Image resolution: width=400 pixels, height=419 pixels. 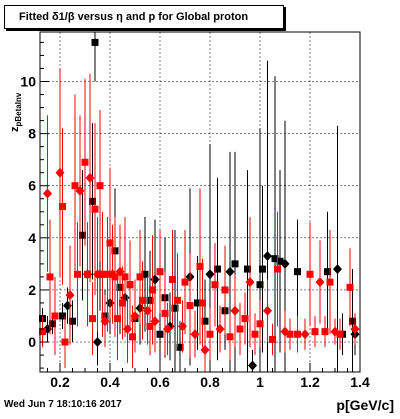 What do you see at coordinates (210, 382) in the screenshot?
I see `x-tick-label: 0.8` at bounding box center [210, 382].